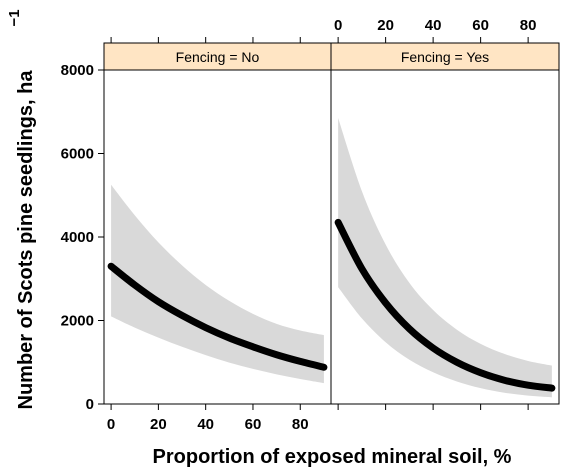 This screenshot has height=469, width=565. Describe the element at coordinates (90, 404) in the screenshot. I see `y-tick-label: 0` at that location.